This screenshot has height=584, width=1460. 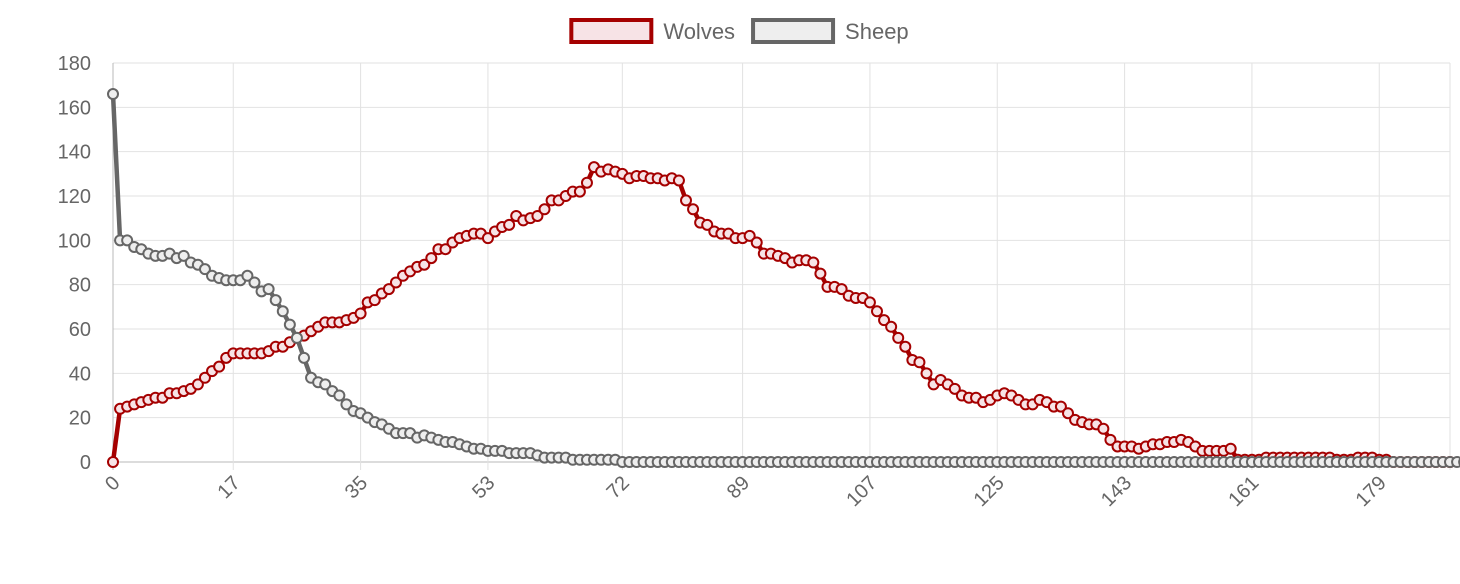 I want to click on legend-item-sheep: Sheep, so click(x=830, y=31).